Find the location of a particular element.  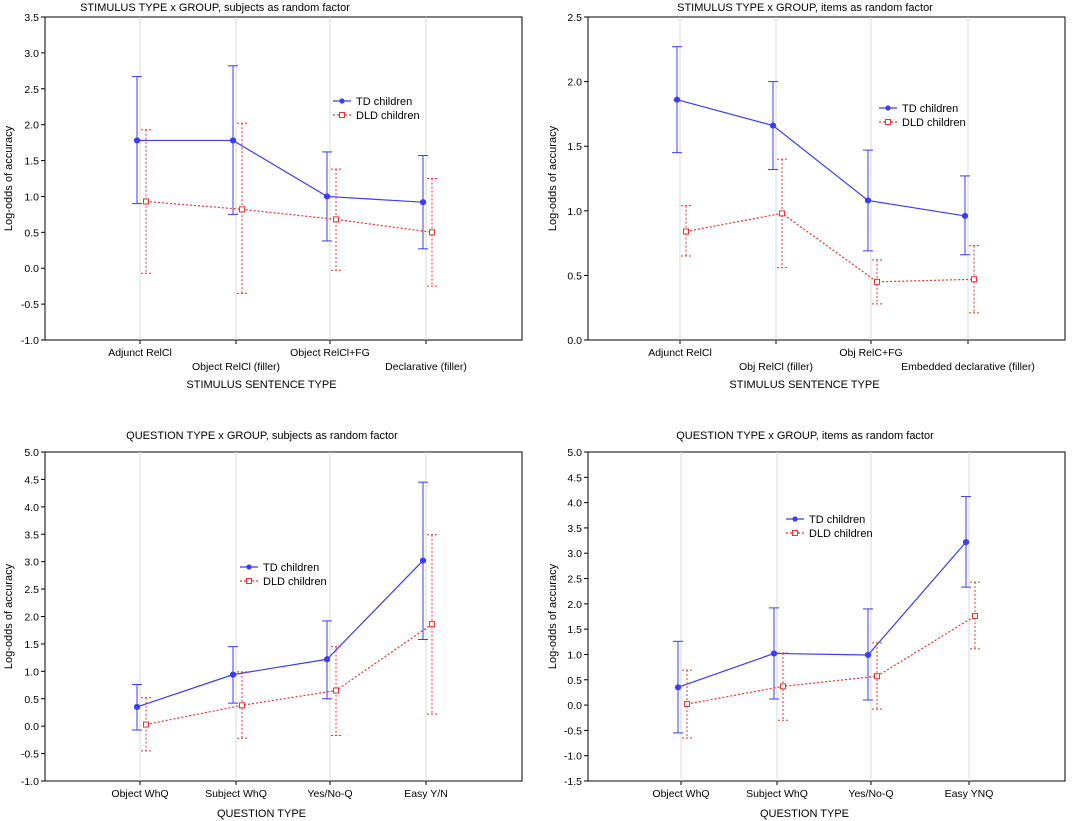

x-tick-label: Object WhQ is located at coordinates (139, 794).